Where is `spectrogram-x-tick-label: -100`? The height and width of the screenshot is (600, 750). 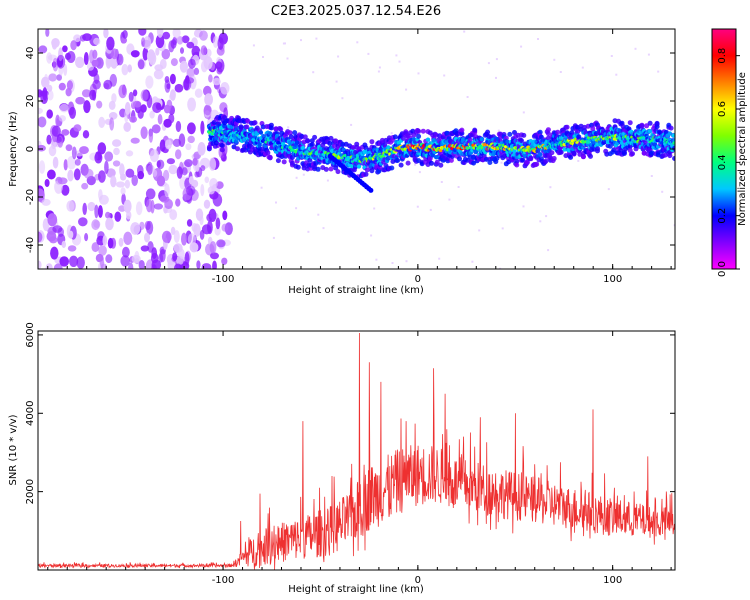
spectrogram-x-tick-label: -100 is located at coordinates (223, 279).